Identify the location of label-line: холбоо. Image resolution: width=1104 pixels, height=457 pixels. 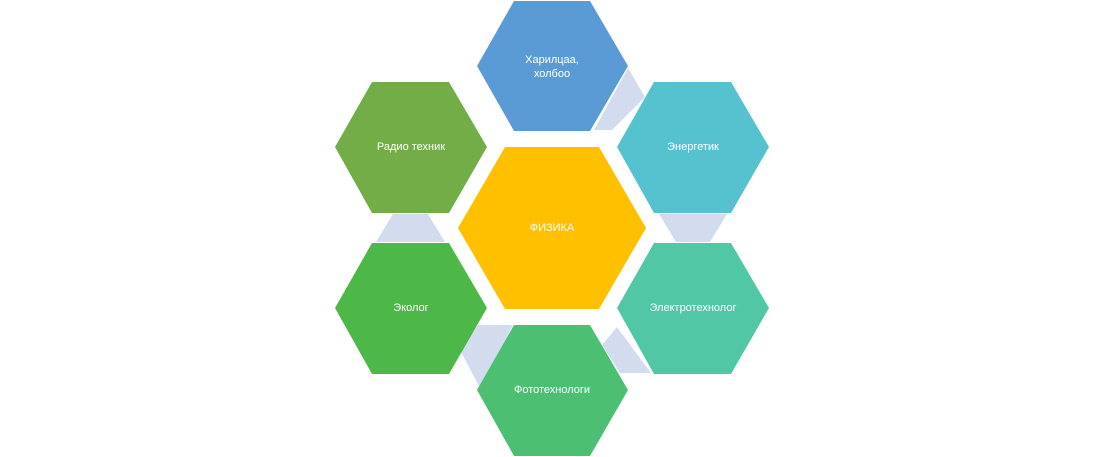
(552, 74).